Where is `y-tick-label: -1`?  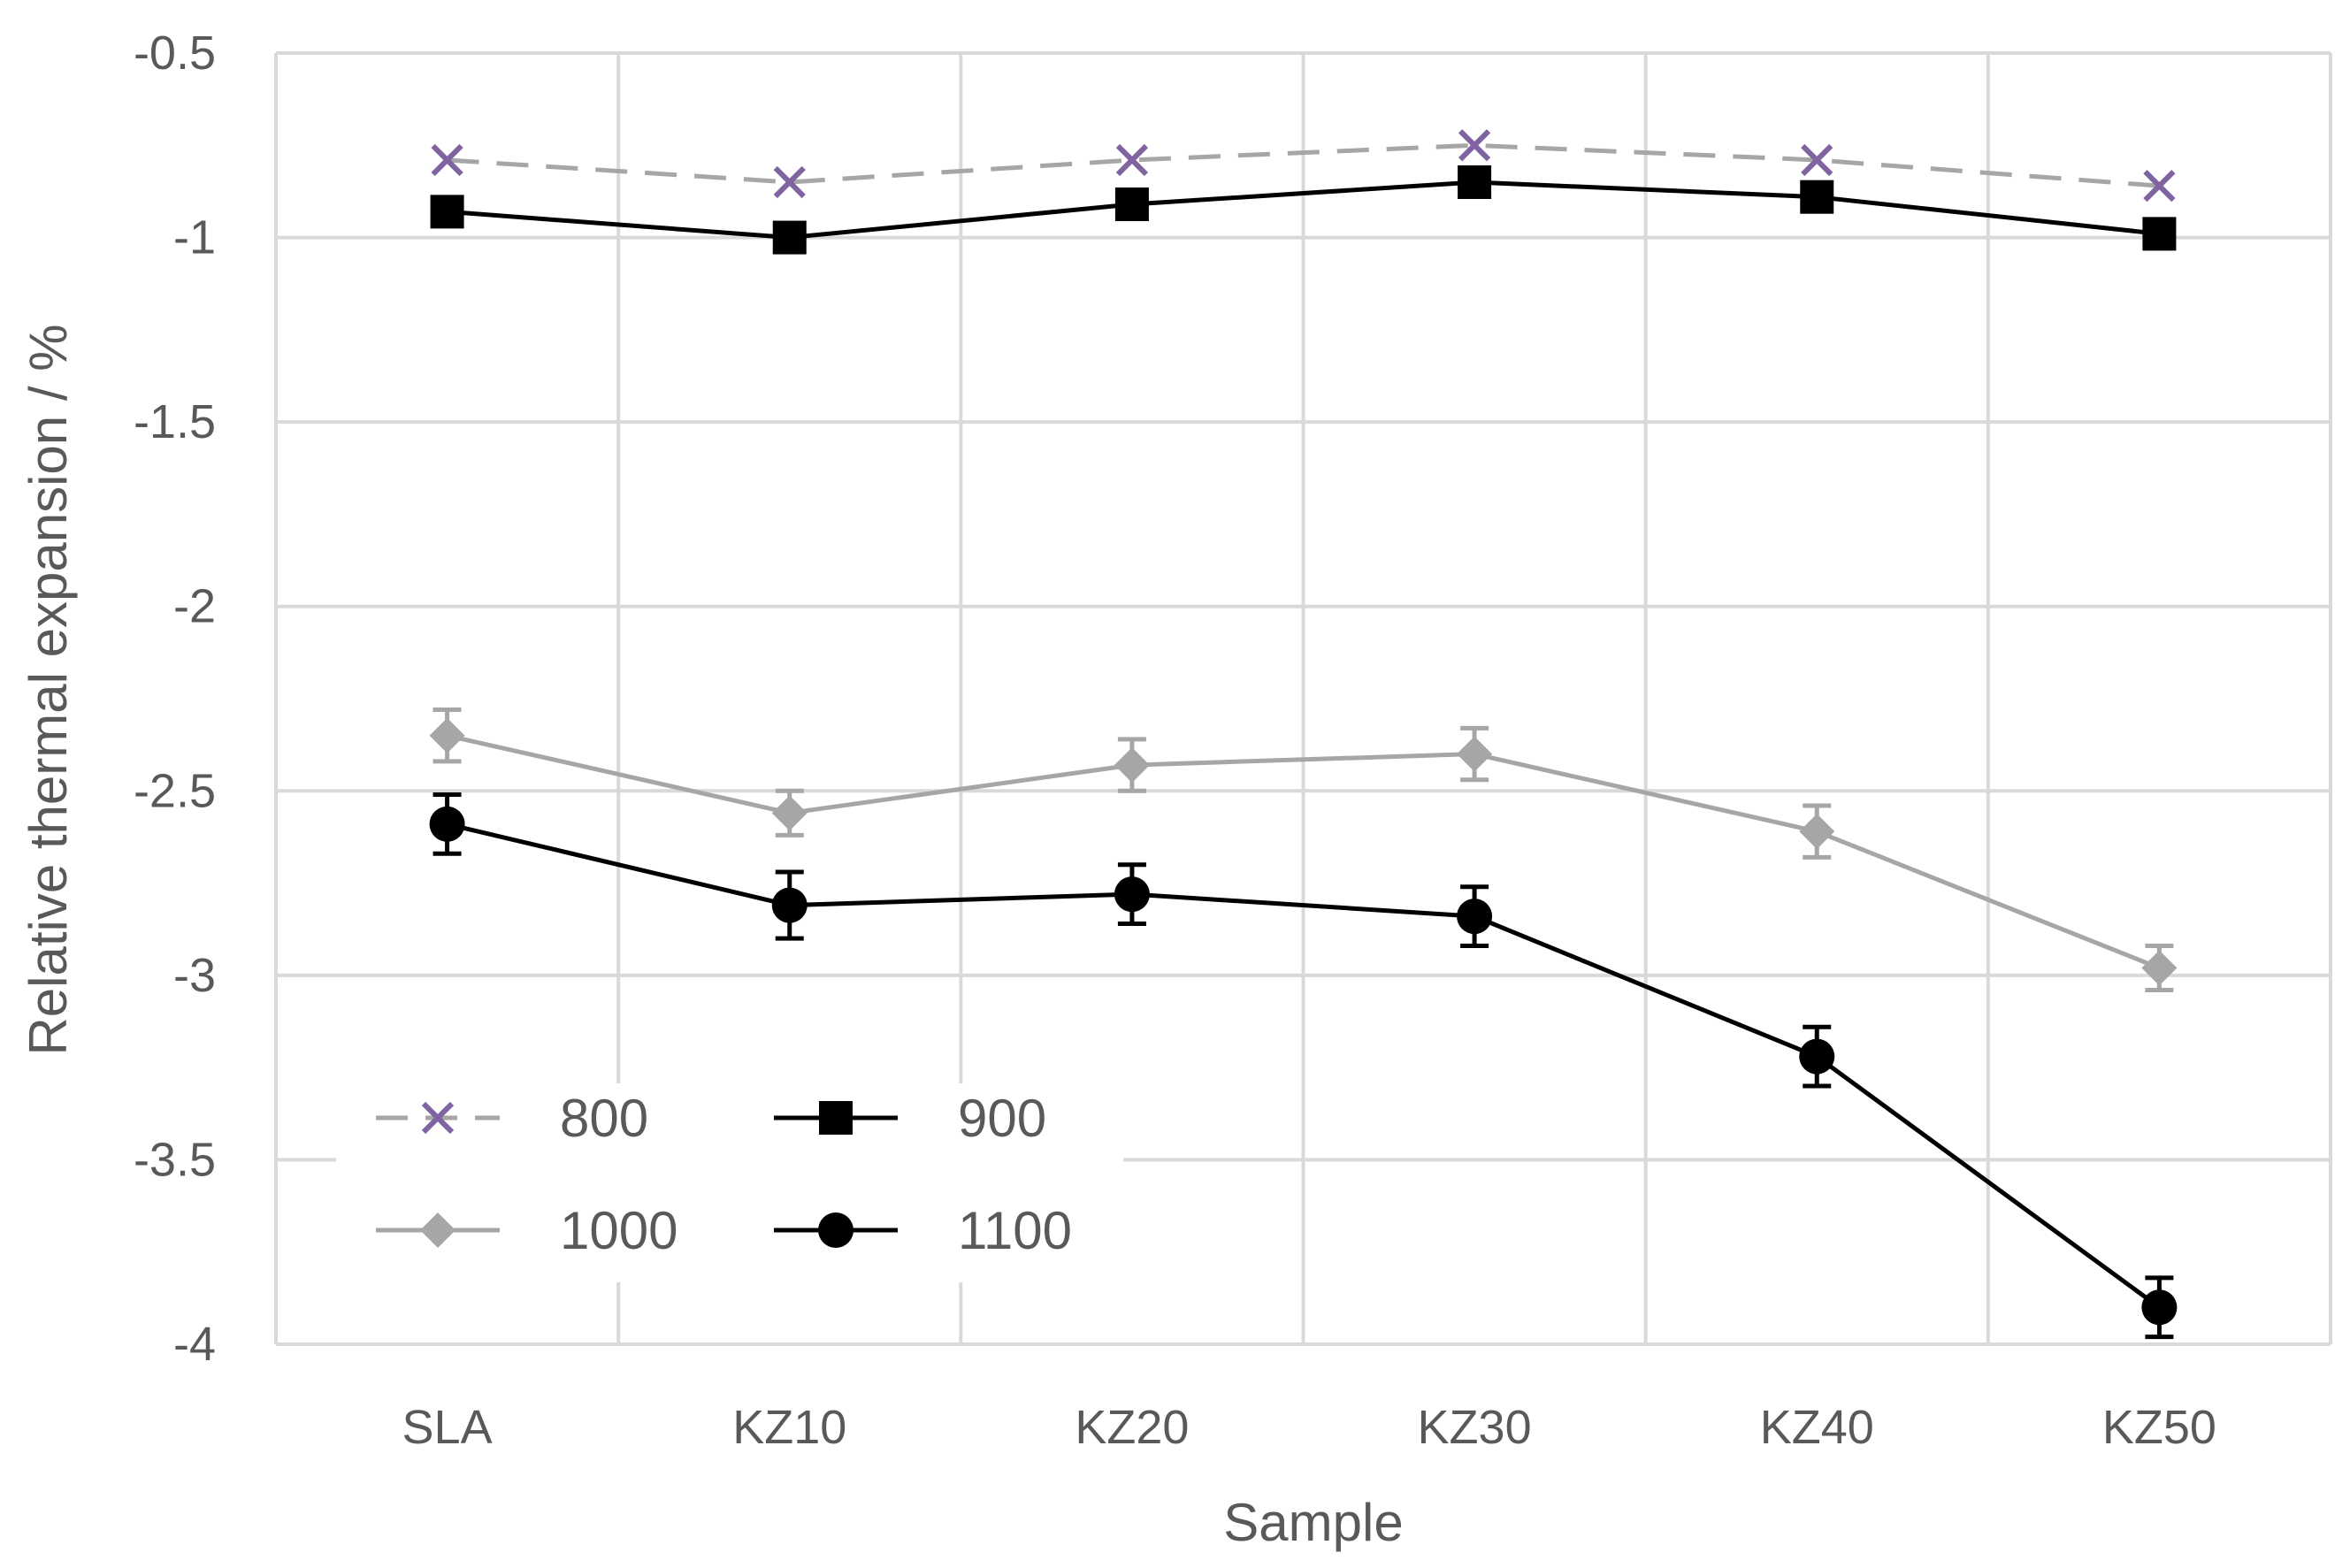
y-tick-label: -1 is located at coordinates (194, 237).